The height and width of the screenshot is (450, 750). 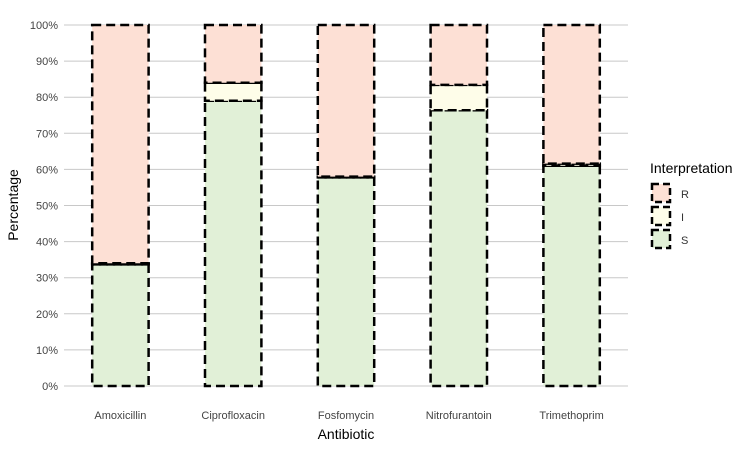 I want to click on legend-label: I, so click(x=682, y=218).